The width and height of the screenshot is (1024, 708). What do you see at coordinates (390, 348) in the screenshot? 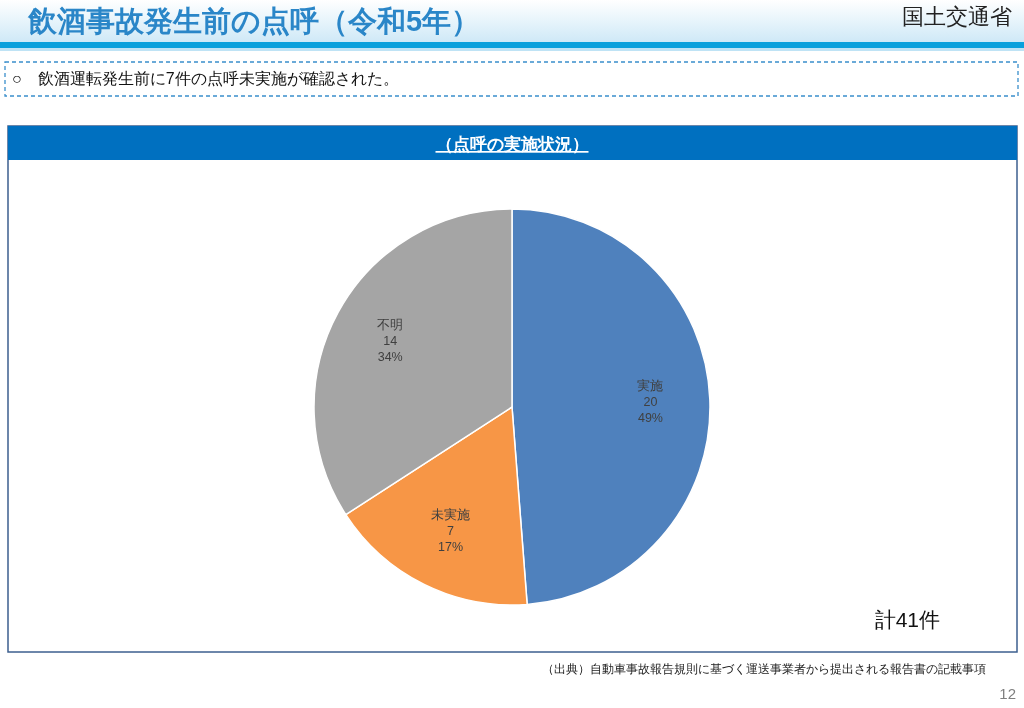
I see `data-label: 14 34%` at bounding box center [390, 348].